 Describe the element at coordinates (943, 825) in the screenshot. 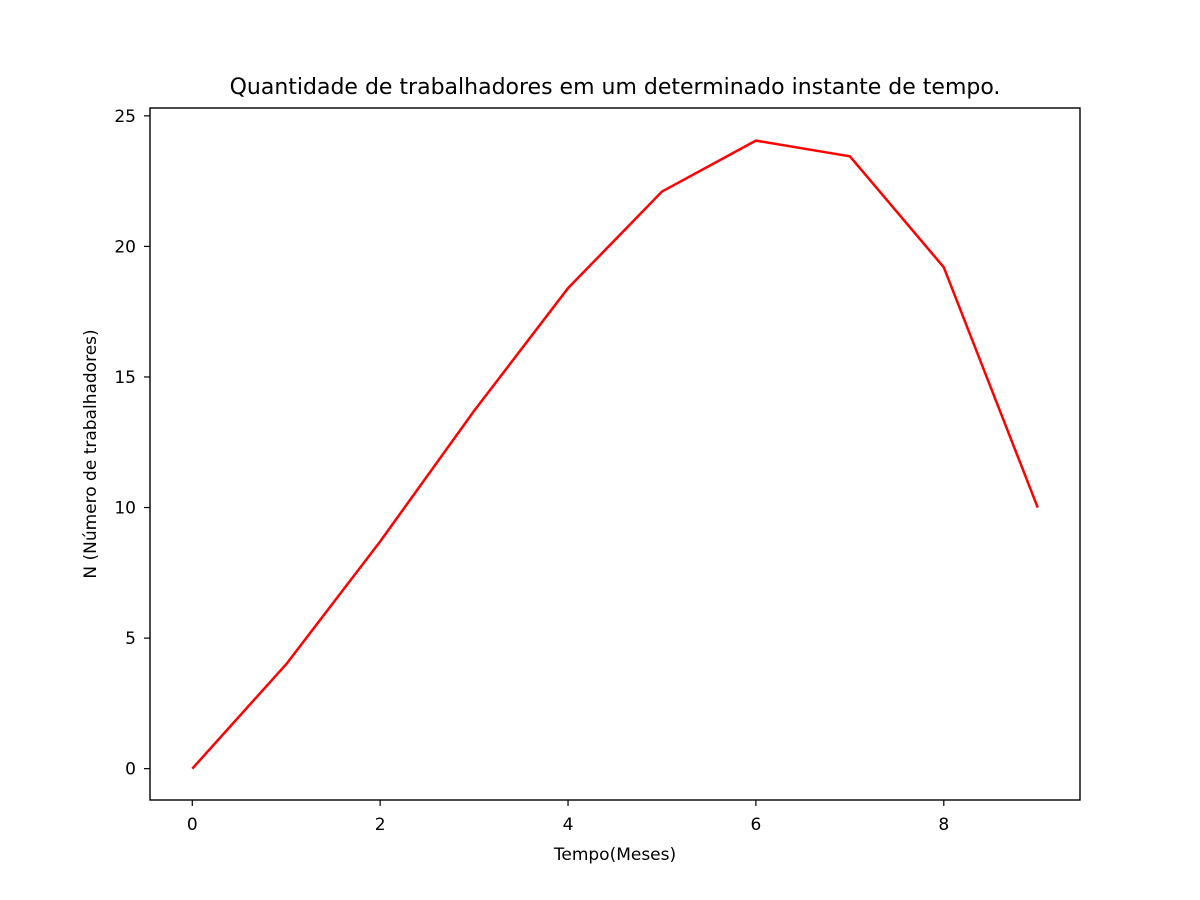

I see `x-tick-label: 8` at that location.